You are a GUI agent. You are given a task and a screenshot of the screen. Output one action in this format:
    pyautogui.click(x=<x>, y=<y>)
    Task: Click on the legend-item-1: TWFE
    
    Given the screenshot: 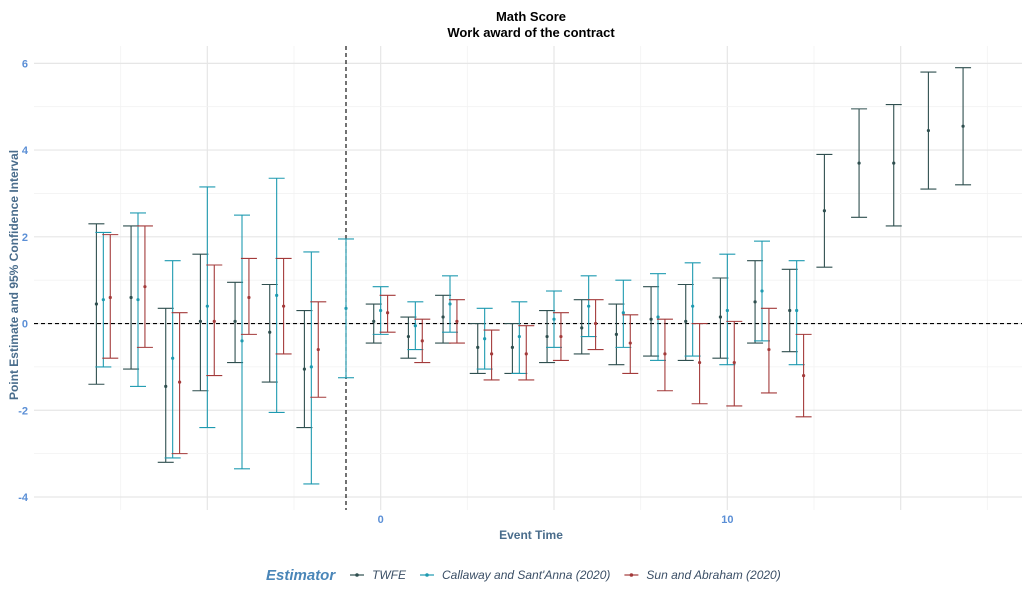 What is the action you would take?
    pyautogui.click(x=378, y=575)
    